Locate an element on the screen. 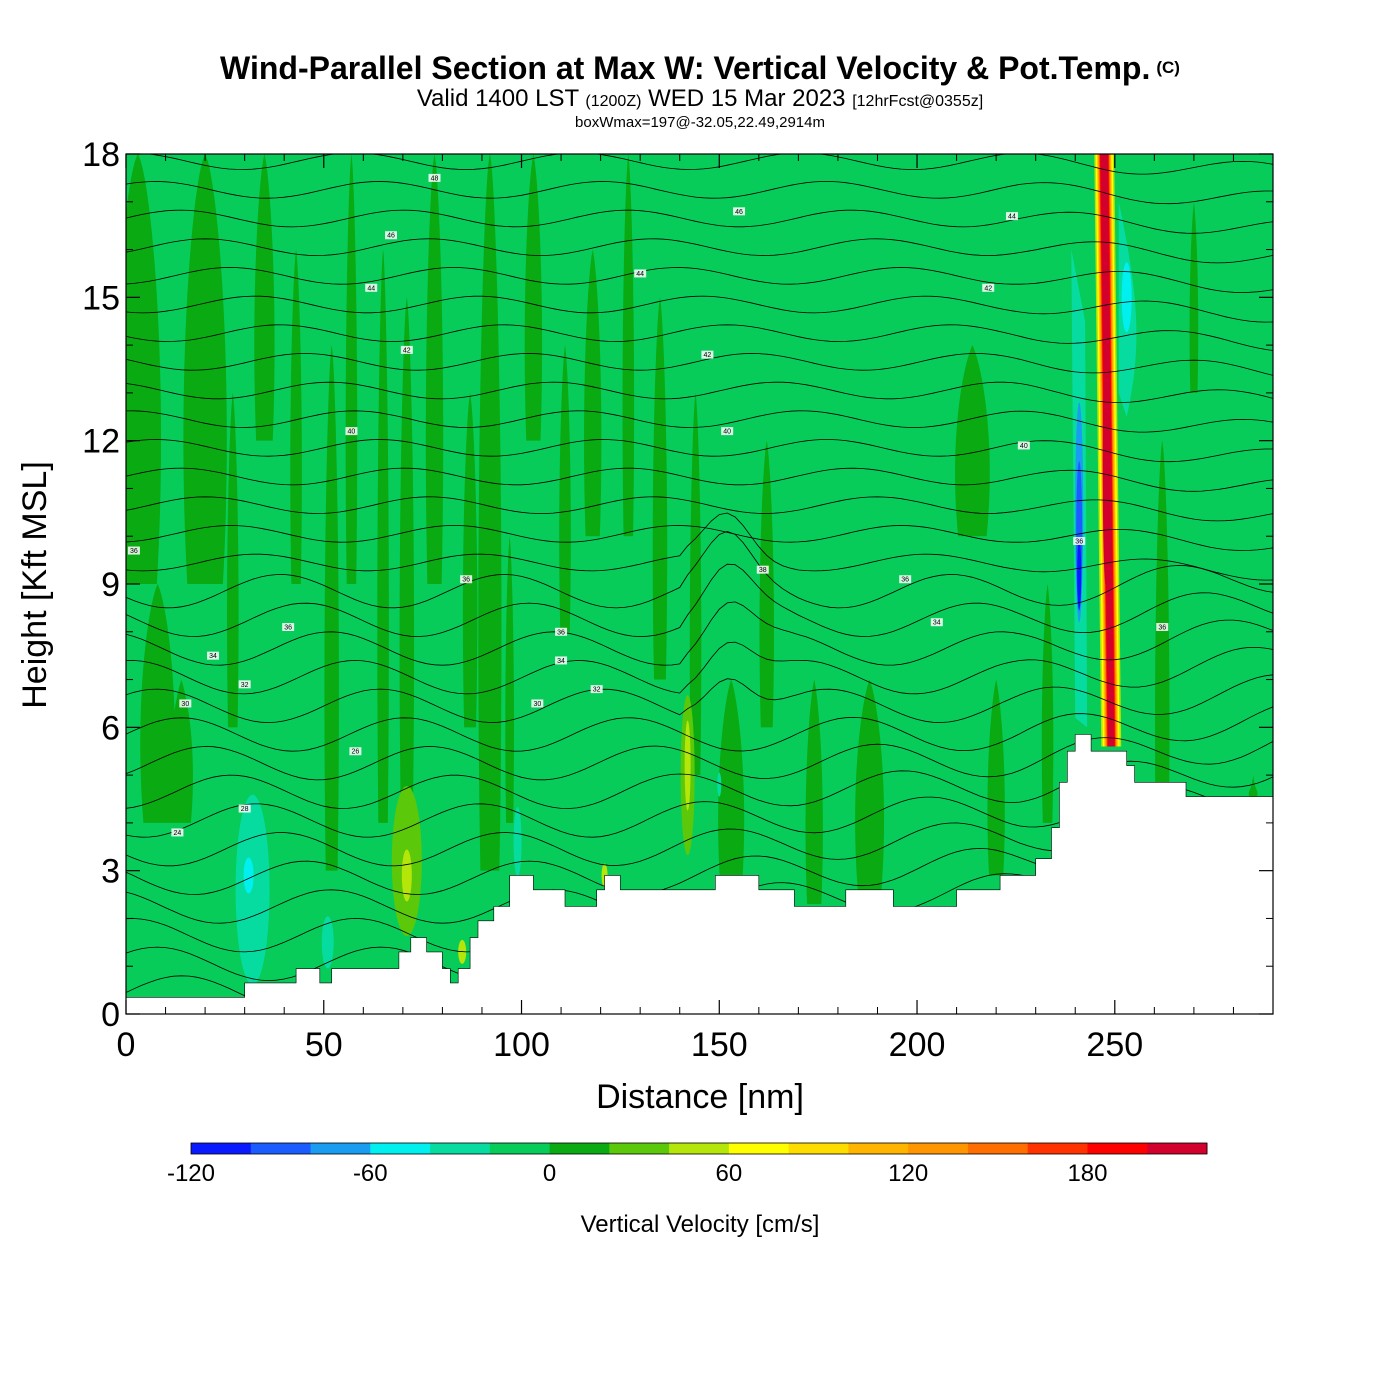  x-tick-label: 250 is located at coordinates (1114, 1045).